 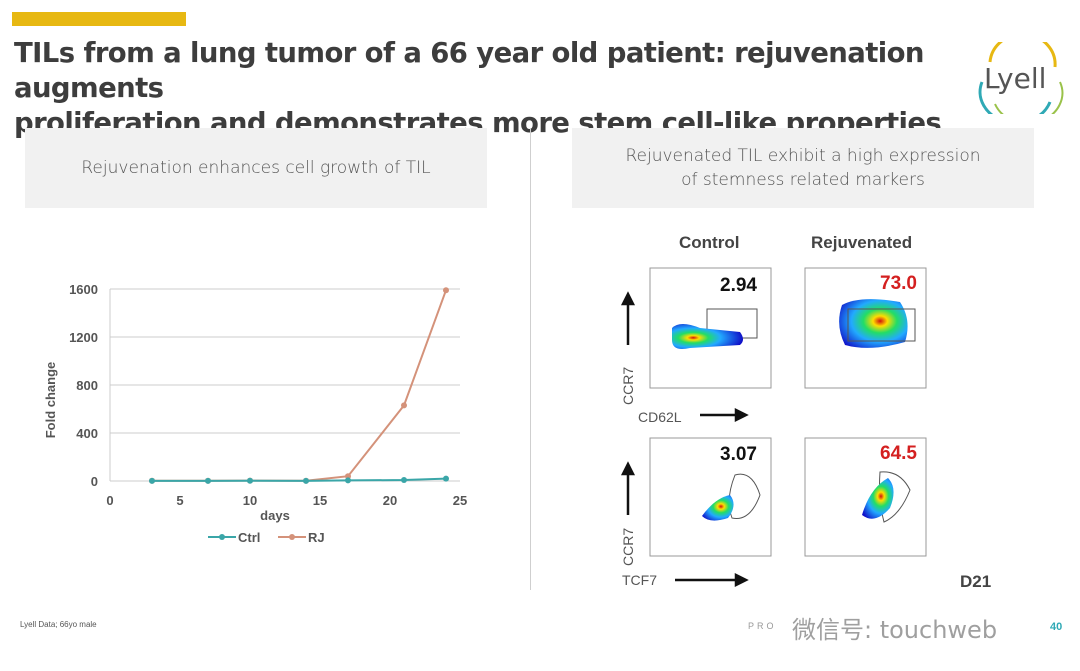 What do you see at coordinates (1056, 627) in the screenshot?
I see `page-number: 40` at bounding box center [1056, 627].